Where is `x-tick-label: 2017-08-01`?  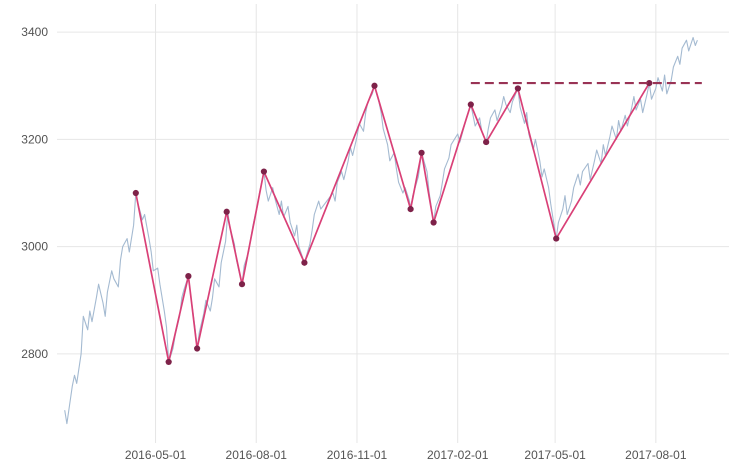 x-tick-label: 2017-08-01 is located at coordinates (656, 455).